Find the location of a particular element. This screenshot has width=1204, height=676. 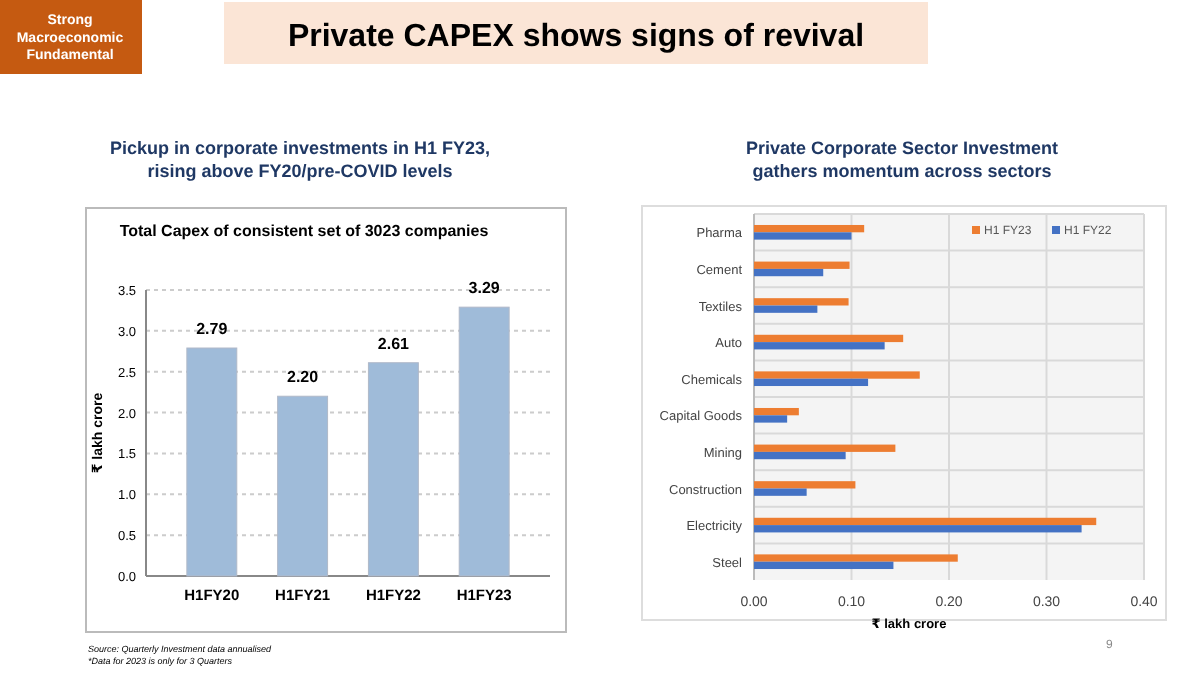

chart-title: Private Corporate Sector Investment gathers momentum across sectors is located at coordinates (902, 159).